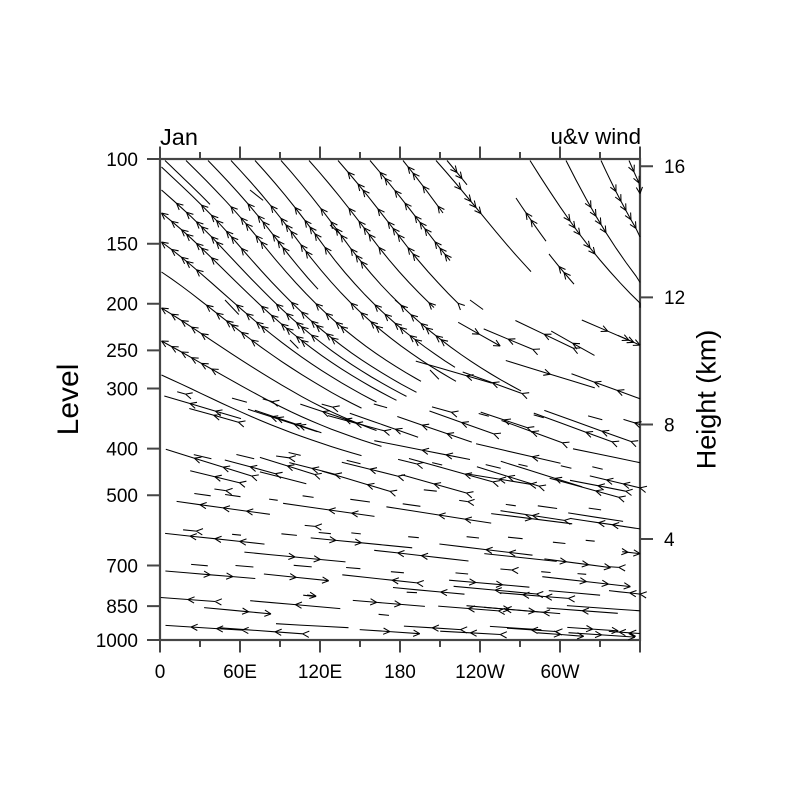 Image resolution: width=800 pixels, height=800 pixels. What do you see at coordinates (122, 305) in the screenshot?
I see `svg-text: 200` at bounding box center [122, 305].